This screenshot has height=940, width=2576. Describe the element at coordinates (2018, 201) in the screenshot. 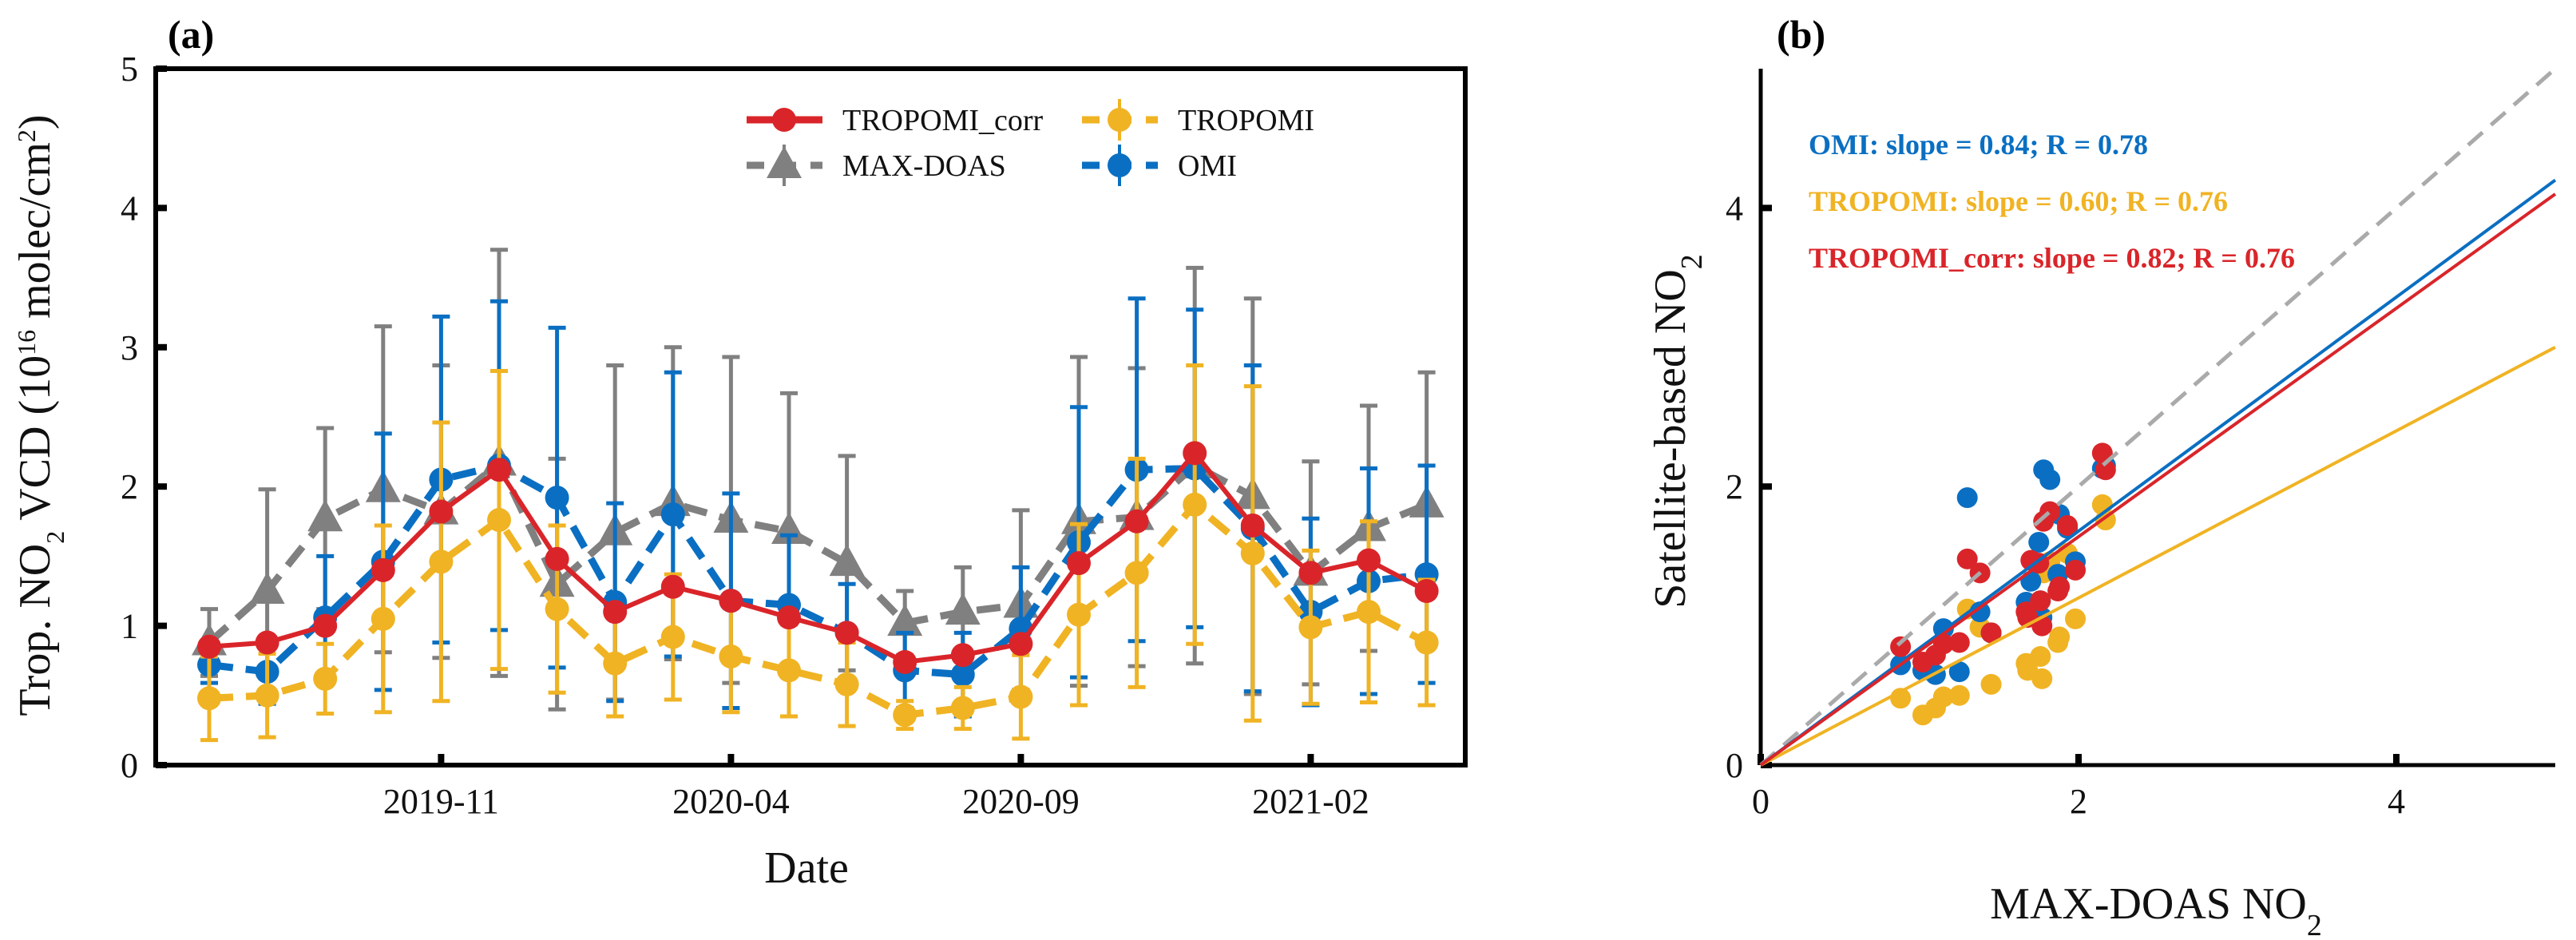

I see `fit-label-tropomi: TROPOMI: slope = 0.60; R = 0.76` at that location.